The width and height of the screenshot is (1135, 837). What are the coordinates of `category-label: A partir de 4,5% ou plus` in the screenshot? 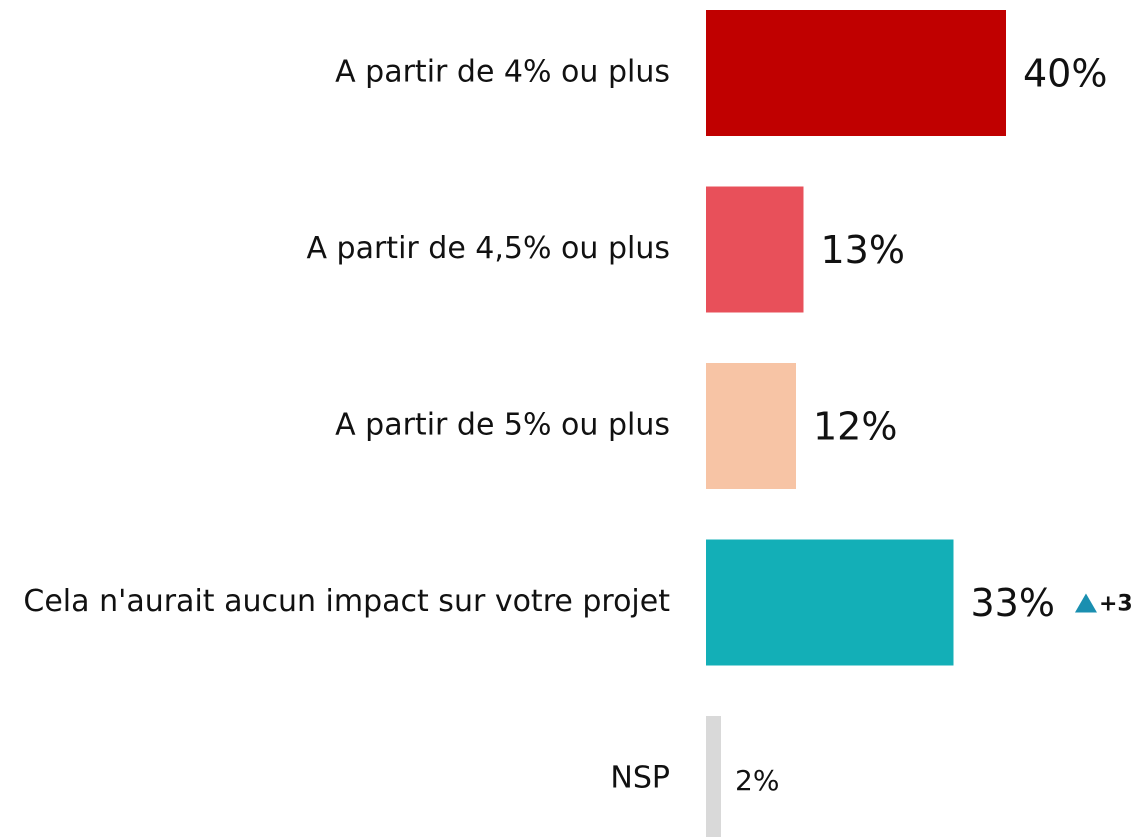 It's located at (488, 248).